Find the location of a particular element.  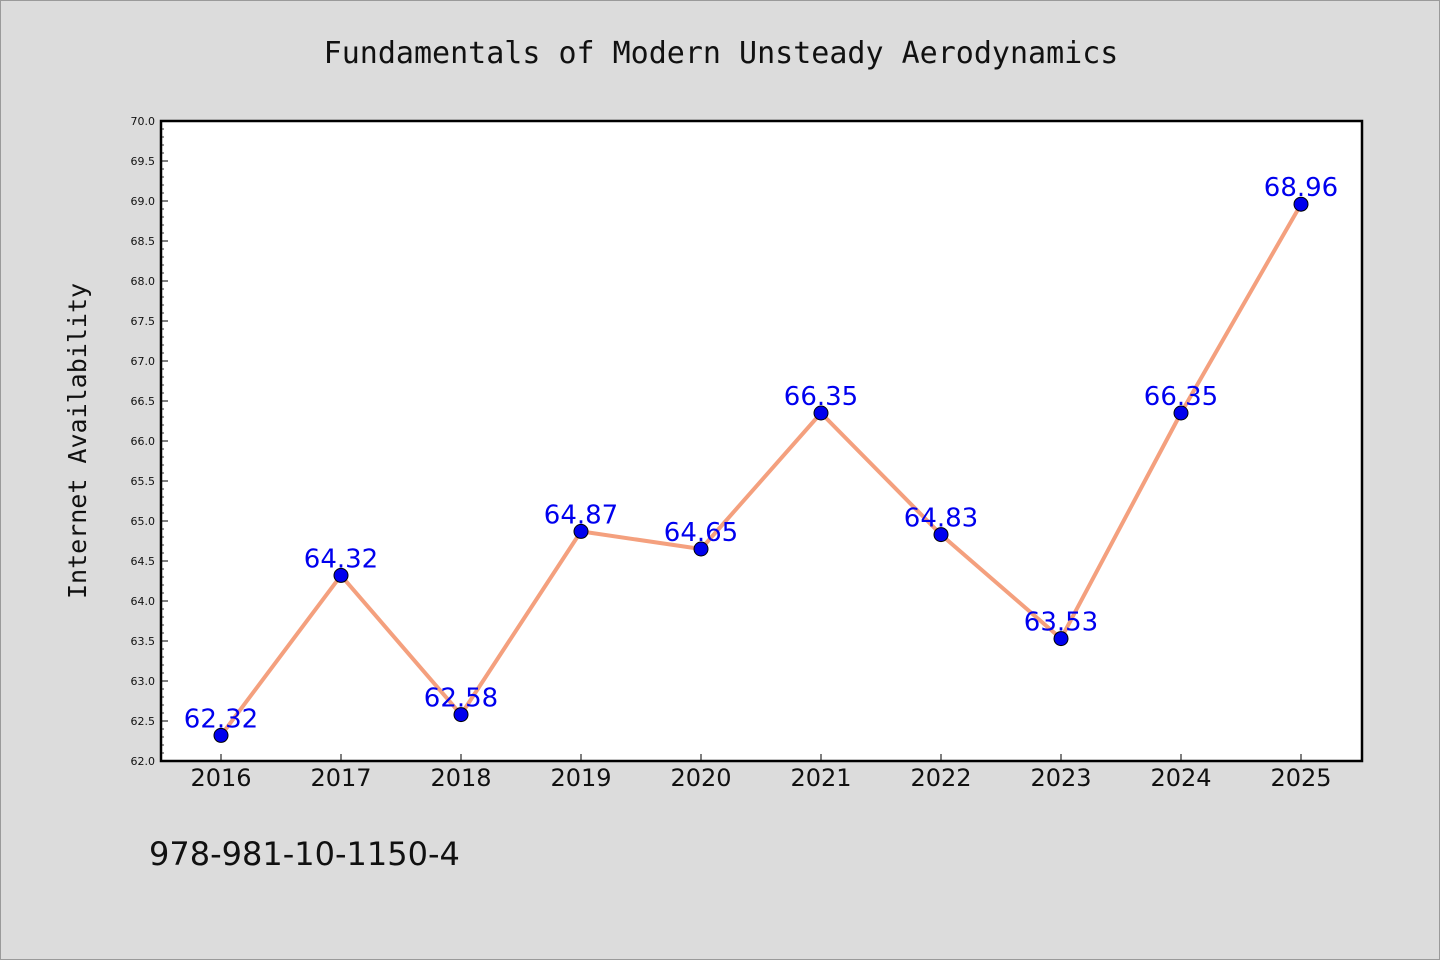

x-tick-label: 2020 is located at coordinates (700, 778).